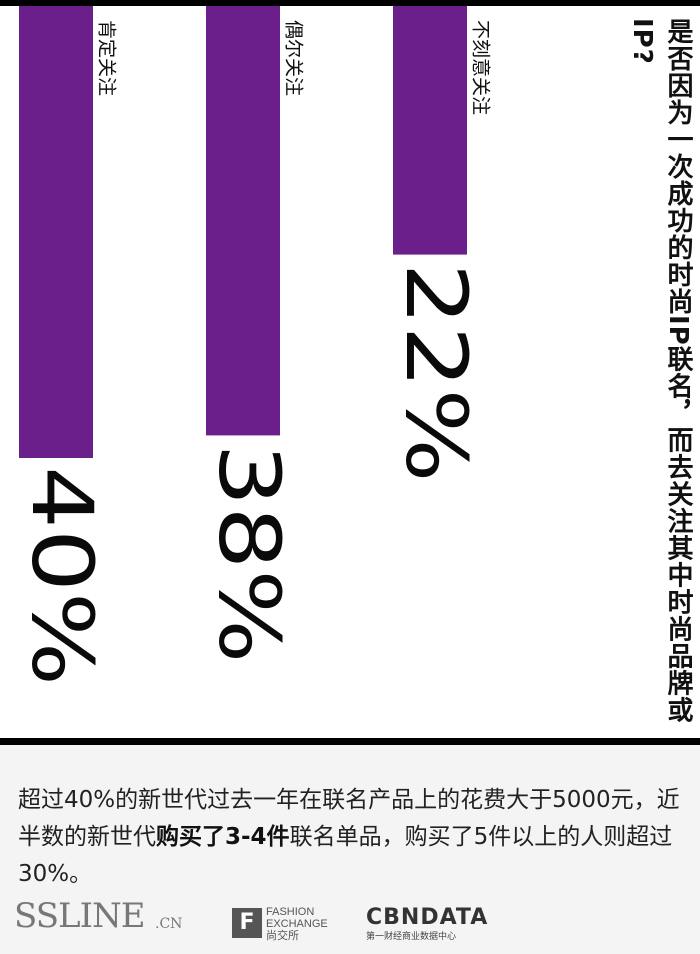 This screenshot has width=700, height=954. Describe the element at coordinates (290, 912) in the screenshot. I see `fashion-exchange-line-1: FASHION` at that location.